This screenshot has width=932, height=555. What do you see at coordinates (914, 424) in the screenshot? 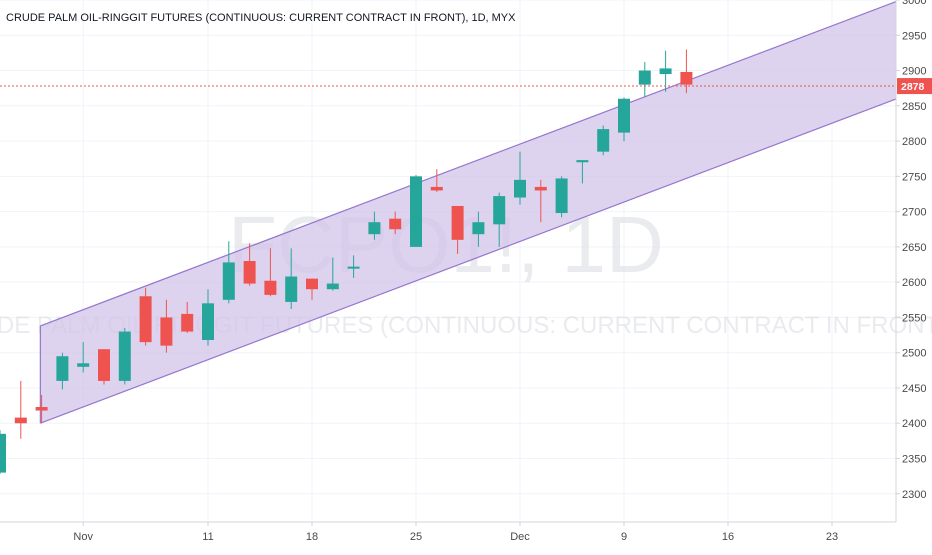
I see `price-tick-label: 2400` at bounding box center [914, 424].